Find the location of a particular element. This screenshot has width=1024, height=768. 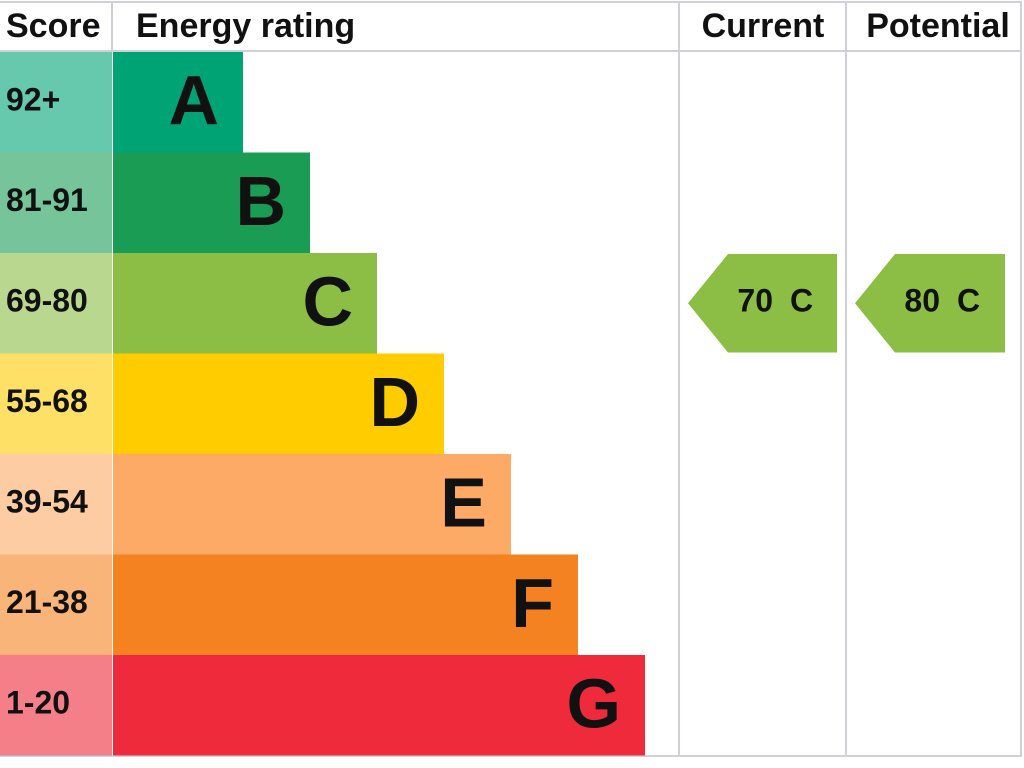

current-value: 70 is located at coordinates (755, 301).